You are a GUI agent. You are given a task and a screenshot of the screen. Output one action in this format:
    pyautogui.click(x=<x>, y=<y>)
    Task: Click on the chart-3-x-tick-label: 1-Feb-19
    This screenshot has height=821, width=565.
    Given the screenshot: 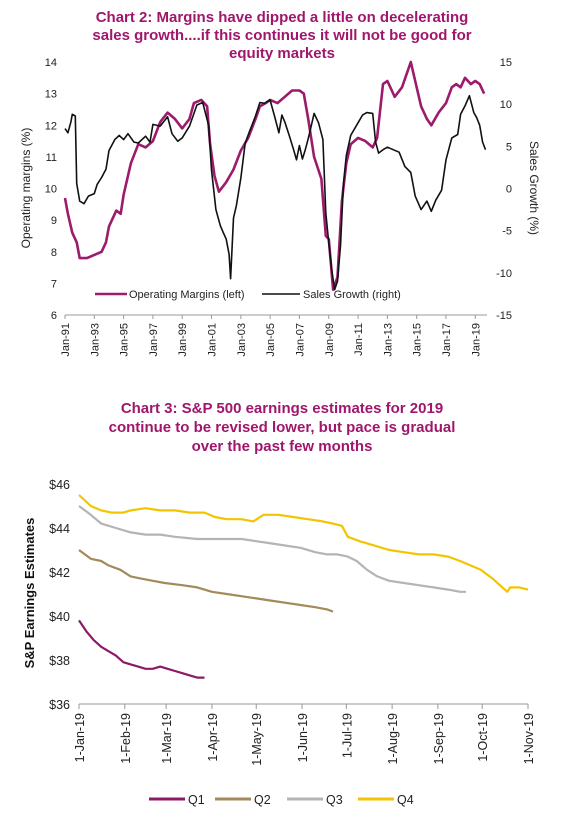 What is the action you would take?
    pyautogui.click(x=126, y=738)
    